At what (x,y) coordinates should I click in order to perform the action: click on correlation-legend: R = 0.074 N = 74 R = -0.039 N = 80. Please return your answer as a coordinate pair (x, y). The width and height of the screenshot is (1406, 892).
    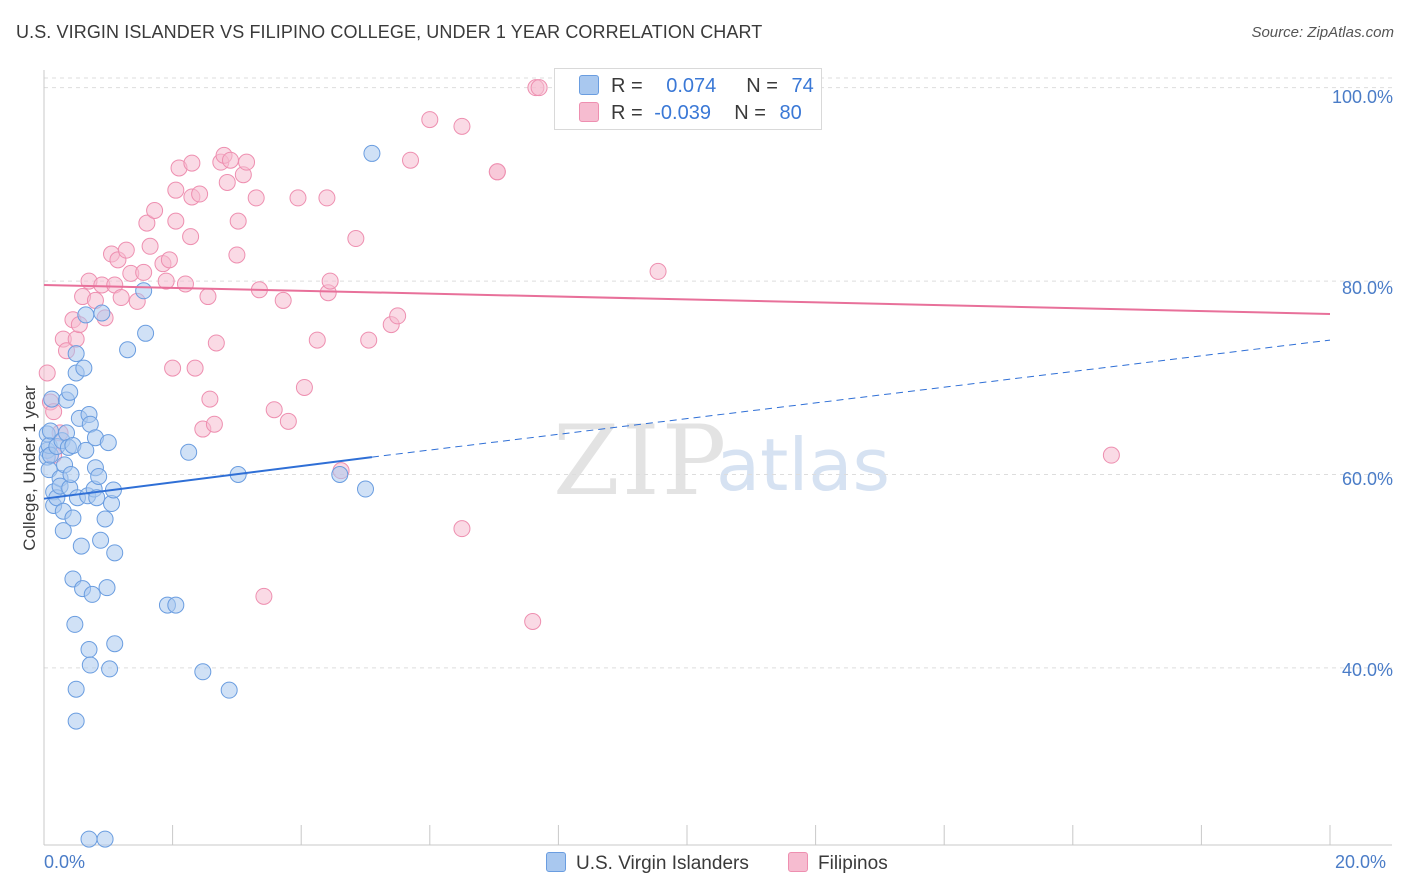
    Looking at the image, I should click on (688, 99).